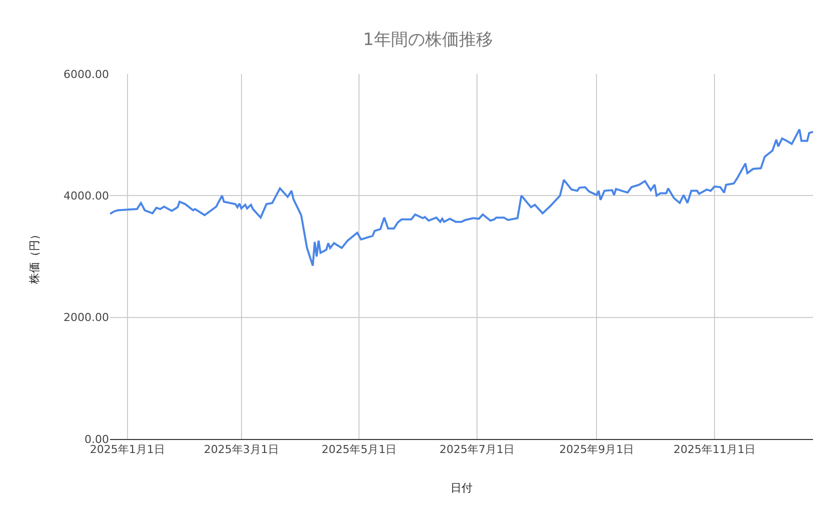 Image resolution: width=839 pixels, height=519 pixels. Describe the element at coordinates (461, 487) in the screenshot. I see `x-axis-title: 日付` at that location.